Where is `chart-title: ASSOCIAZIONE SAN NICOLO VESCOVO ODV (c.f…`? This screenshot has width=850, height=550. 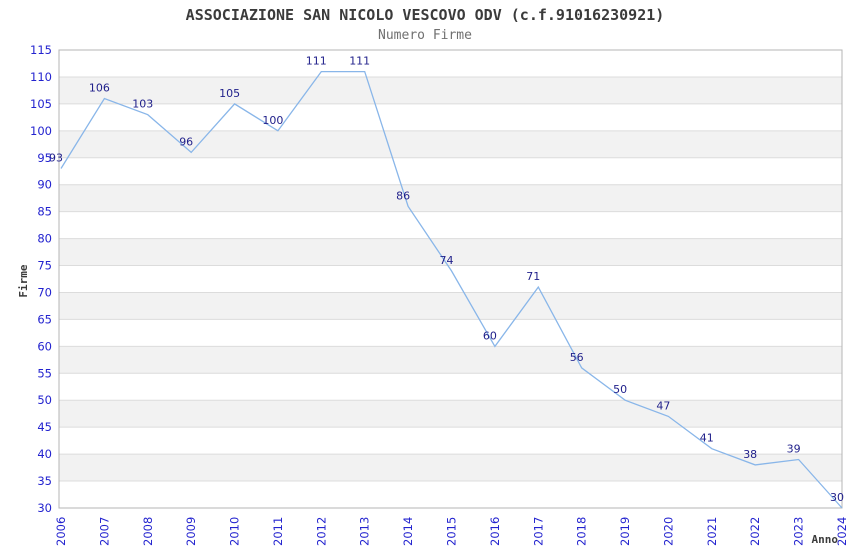 chart-title: ASSOCIAZIONE SAN NICOLO VESCOVO ODV (c.f… is located at coordinates (425, 15).